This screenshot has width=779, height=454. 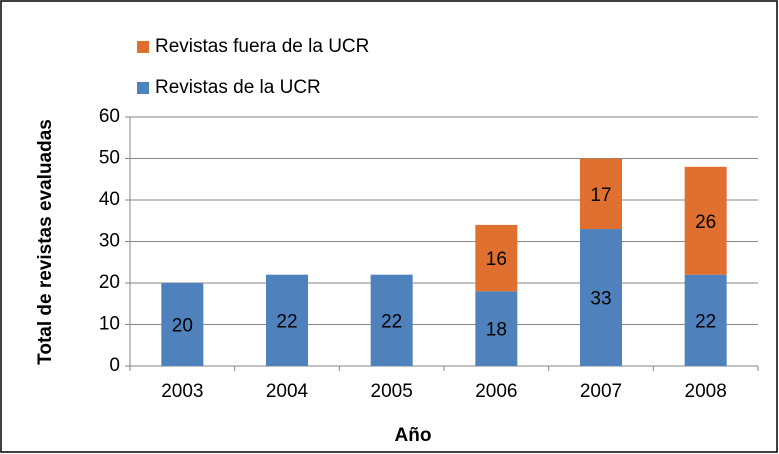 I want to click on legend-label: Revistas de la UCR, so click(x=238, y=87).